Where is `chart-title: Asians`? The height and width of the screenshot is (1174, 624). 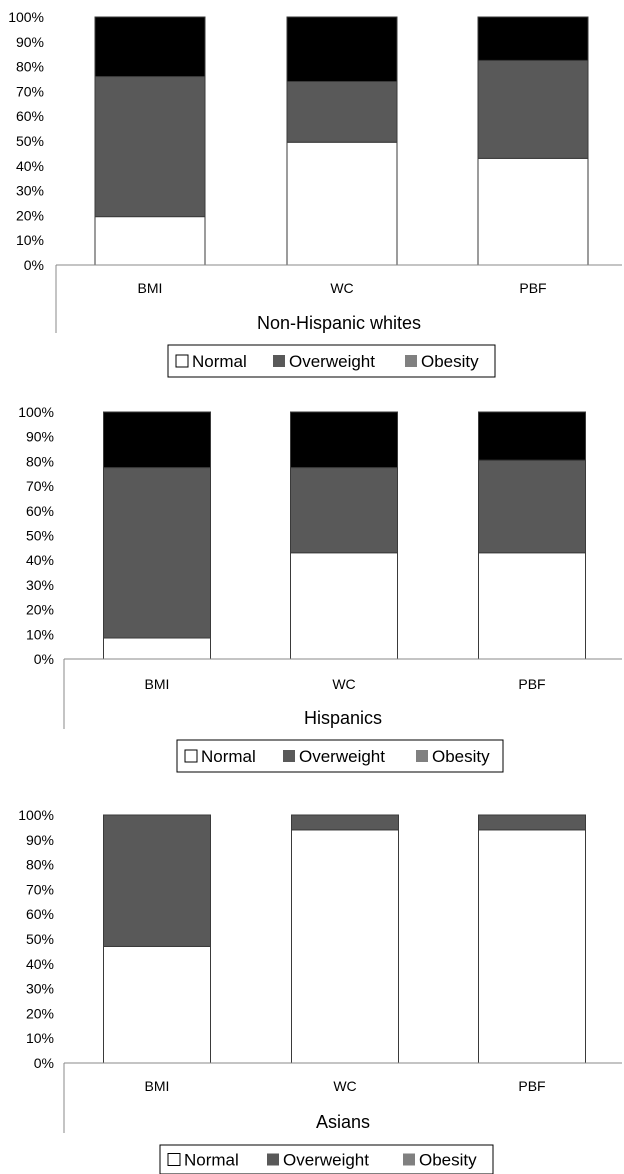 chart-title: Asians is located at coordinates (343, 1122).